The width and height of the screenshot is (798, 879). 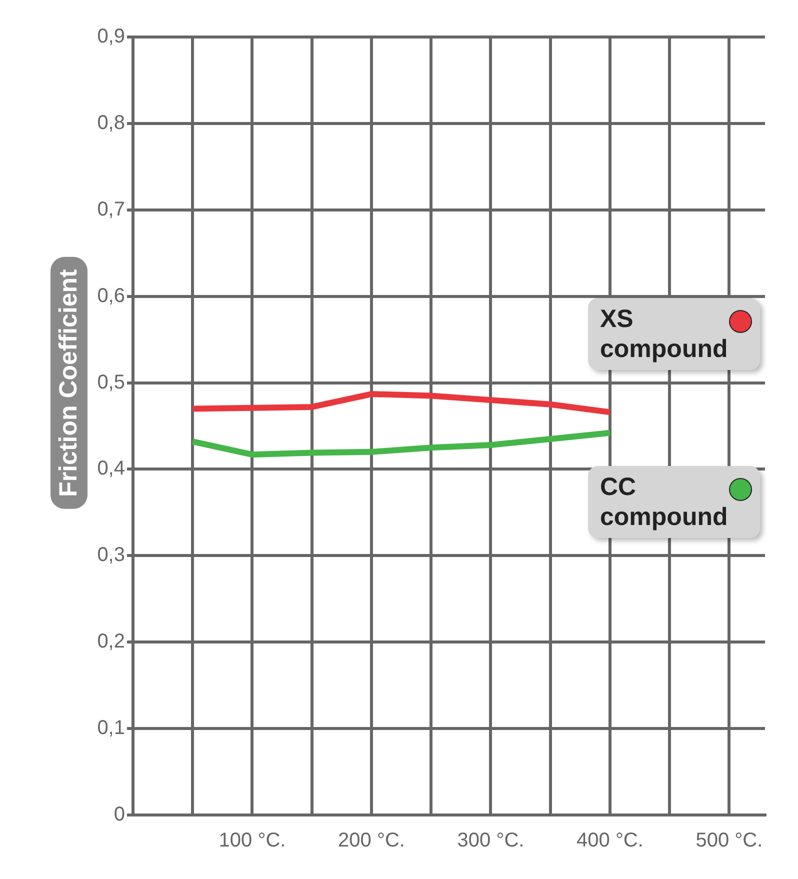 What do you see at coordinates (490, 841) in the screenshot?
I see `x-tick-label: 300 °C.` at bounding box center [490, 841].